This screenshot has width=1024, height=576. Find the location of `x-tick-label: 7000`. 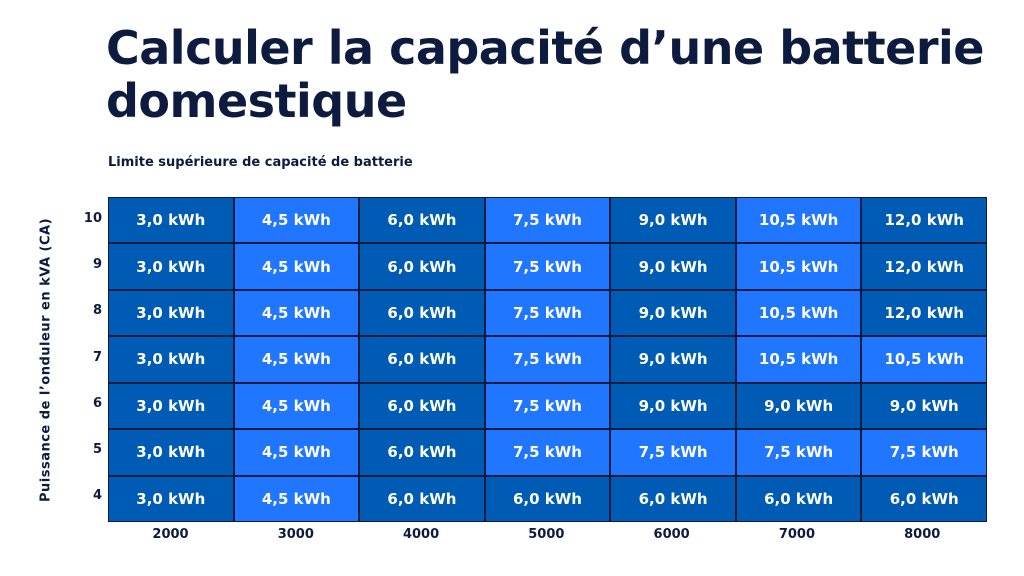

x-tick-label: 7000 is located at coordinates (797, 534).